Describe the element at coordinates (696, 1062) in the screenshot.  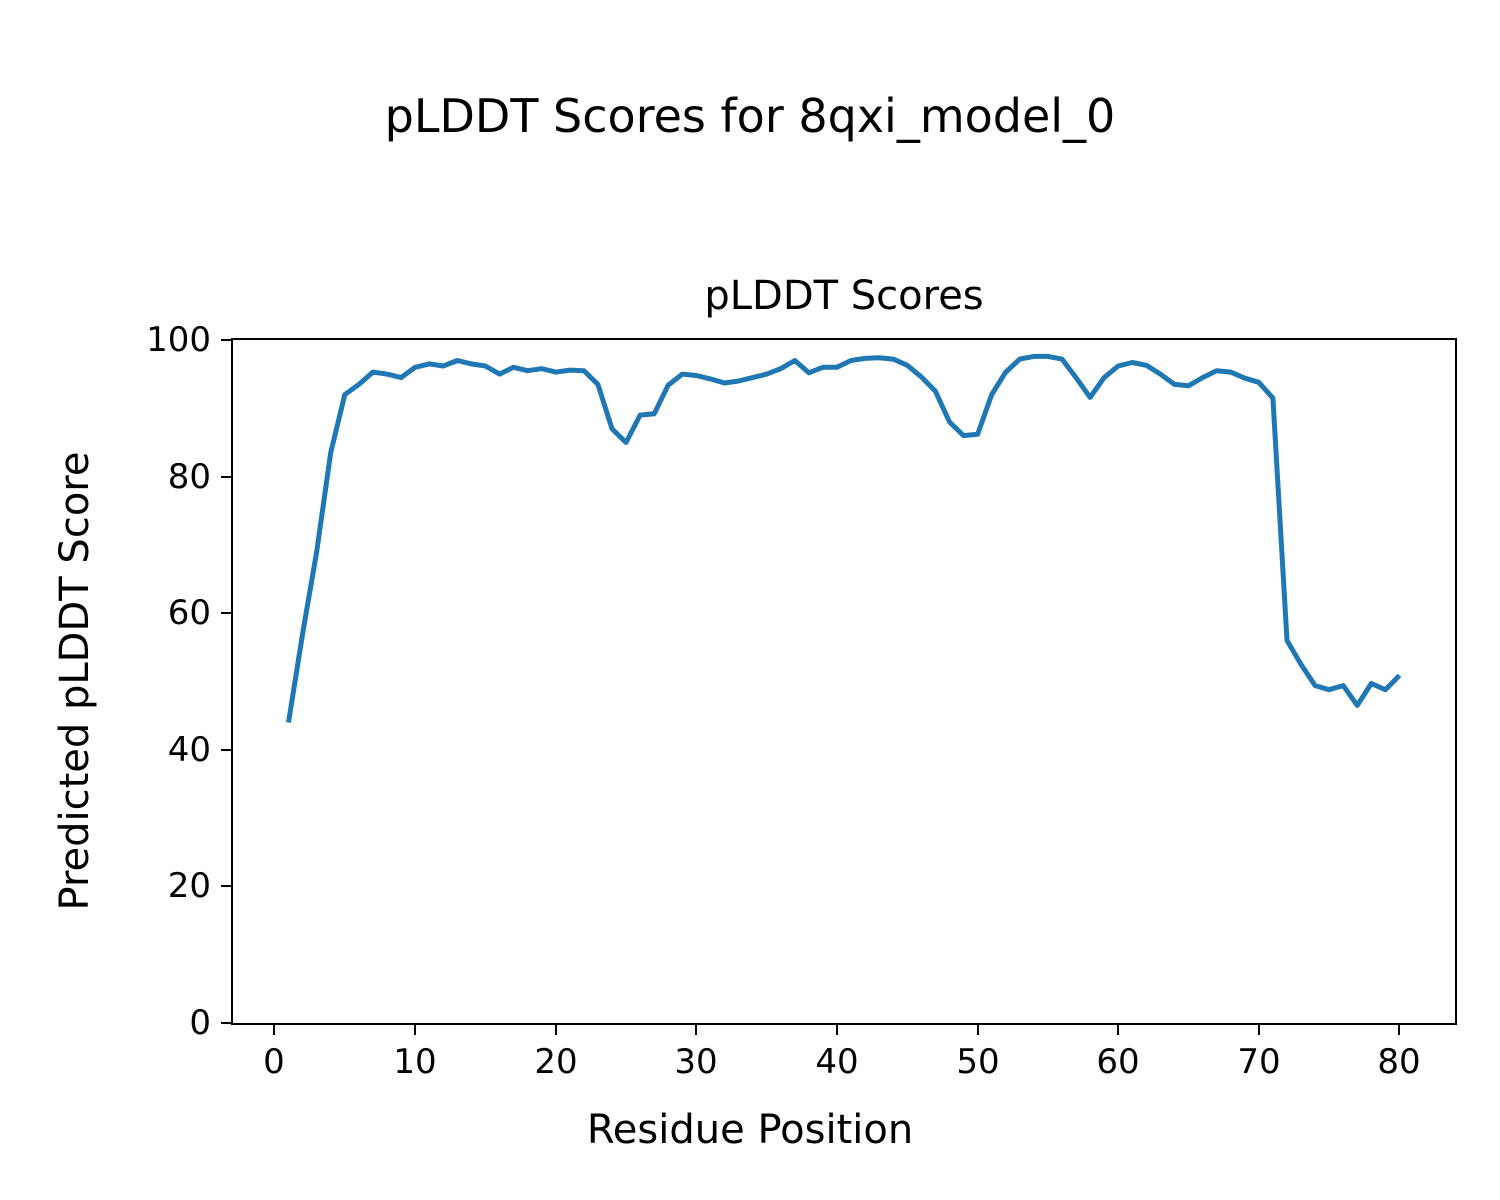
I see `x-axis-tick-label: 30` at that location.